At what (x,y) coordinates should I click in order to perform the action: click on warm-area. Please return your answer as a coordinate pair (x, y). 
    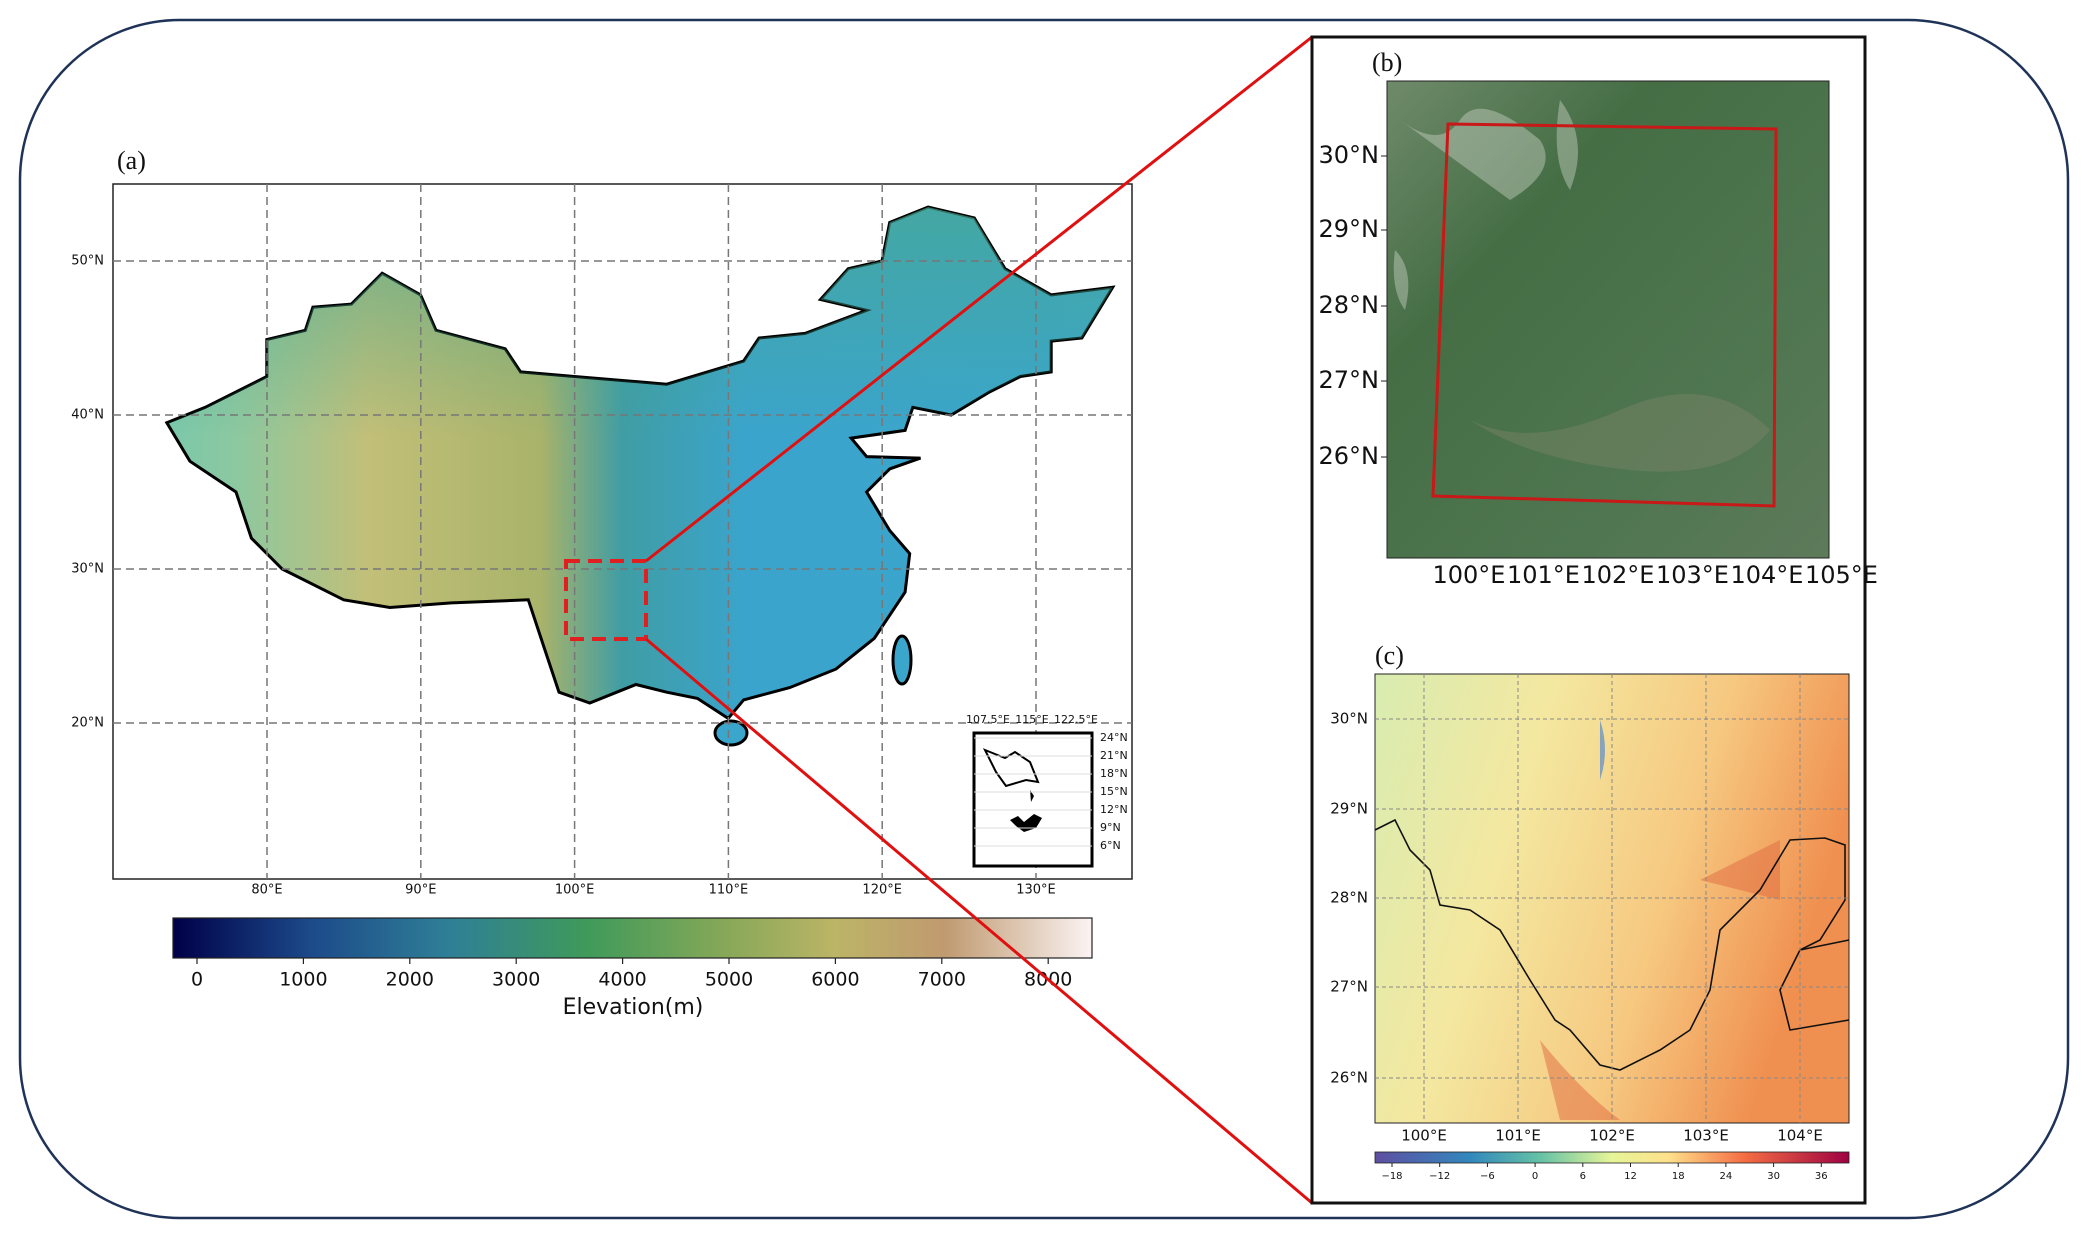
    Looking at the image, I should click on (1660, 980).